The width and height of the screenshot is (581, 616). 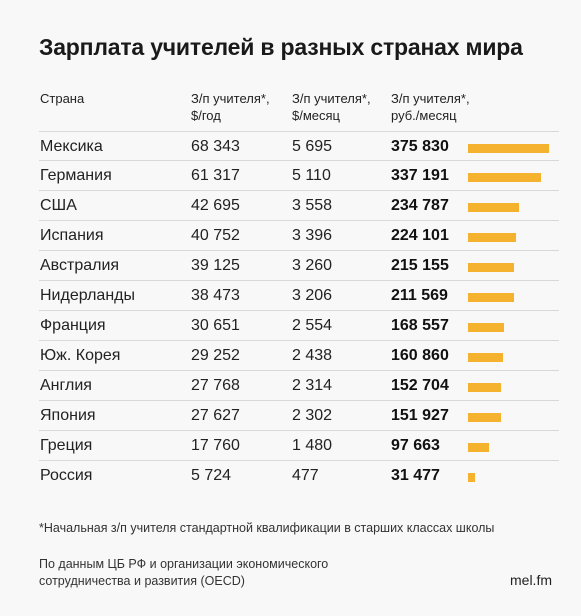 What do you see at coordinates (87, 295) in the screenshot?
I see `country-cell: Нидерланды` at bounding box center [87, 295].